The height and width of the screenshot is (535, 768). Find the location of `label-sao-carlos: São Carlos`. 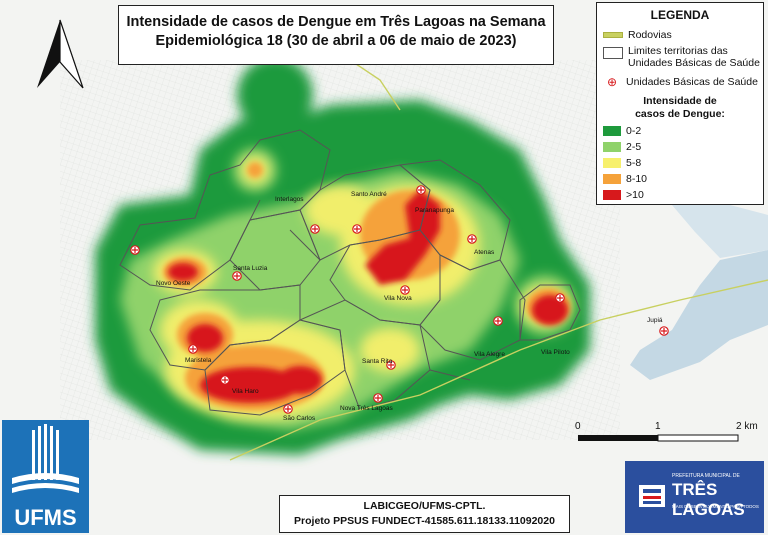

label-sao-carlos: São Carlos is located at coordinates (299, 418).